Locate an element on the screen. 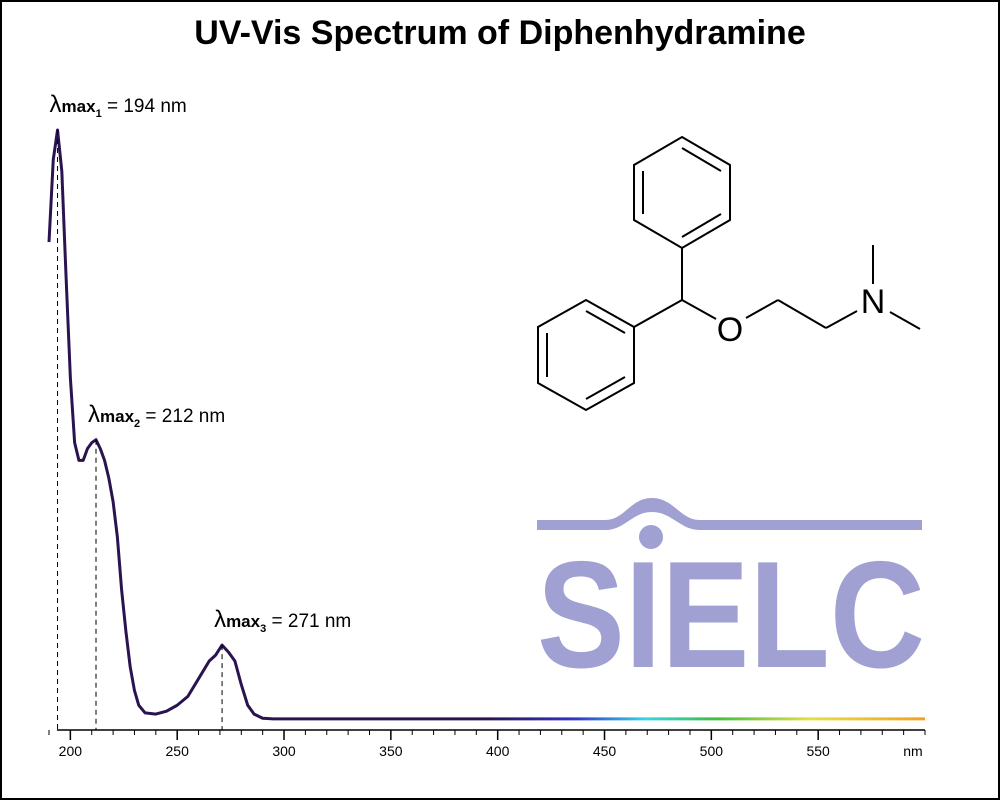  x-tick-label: 350 is located at coordinates (391, 751).